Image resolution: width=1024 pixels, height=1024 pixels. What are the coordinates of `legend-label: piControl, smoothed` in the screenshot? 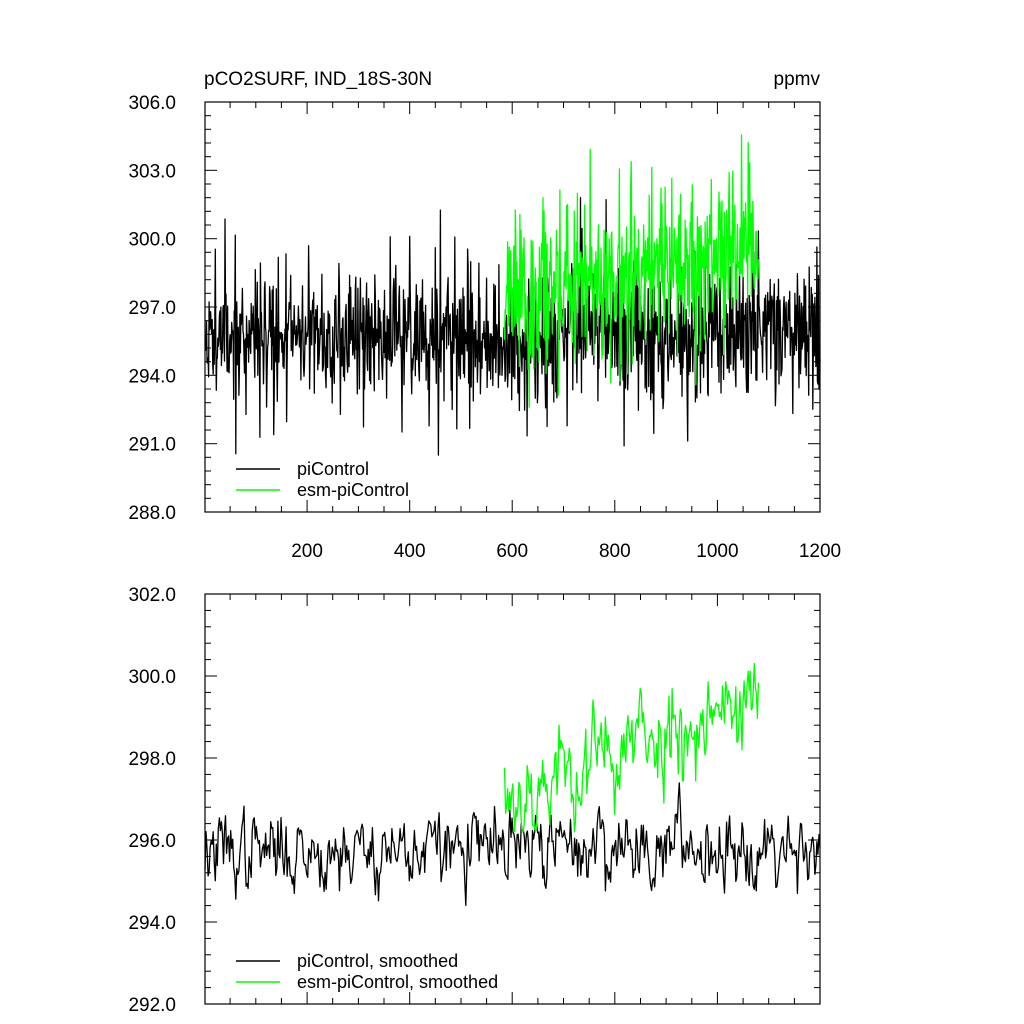 It's located at (377, 961).